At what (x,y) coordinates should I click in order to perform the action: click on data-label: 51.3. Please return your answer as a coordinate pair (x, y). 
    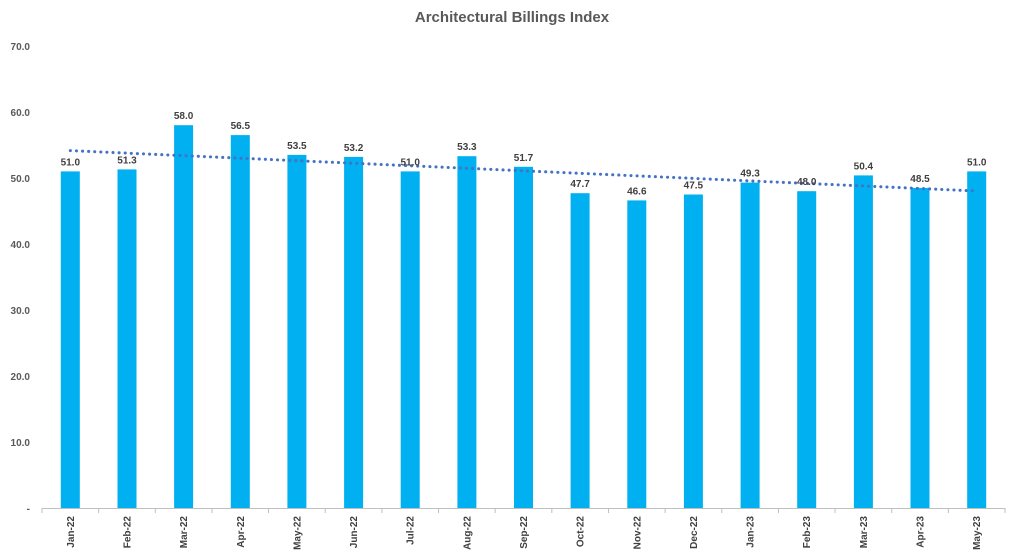
    Looking at the image, I should click on (127, 160).